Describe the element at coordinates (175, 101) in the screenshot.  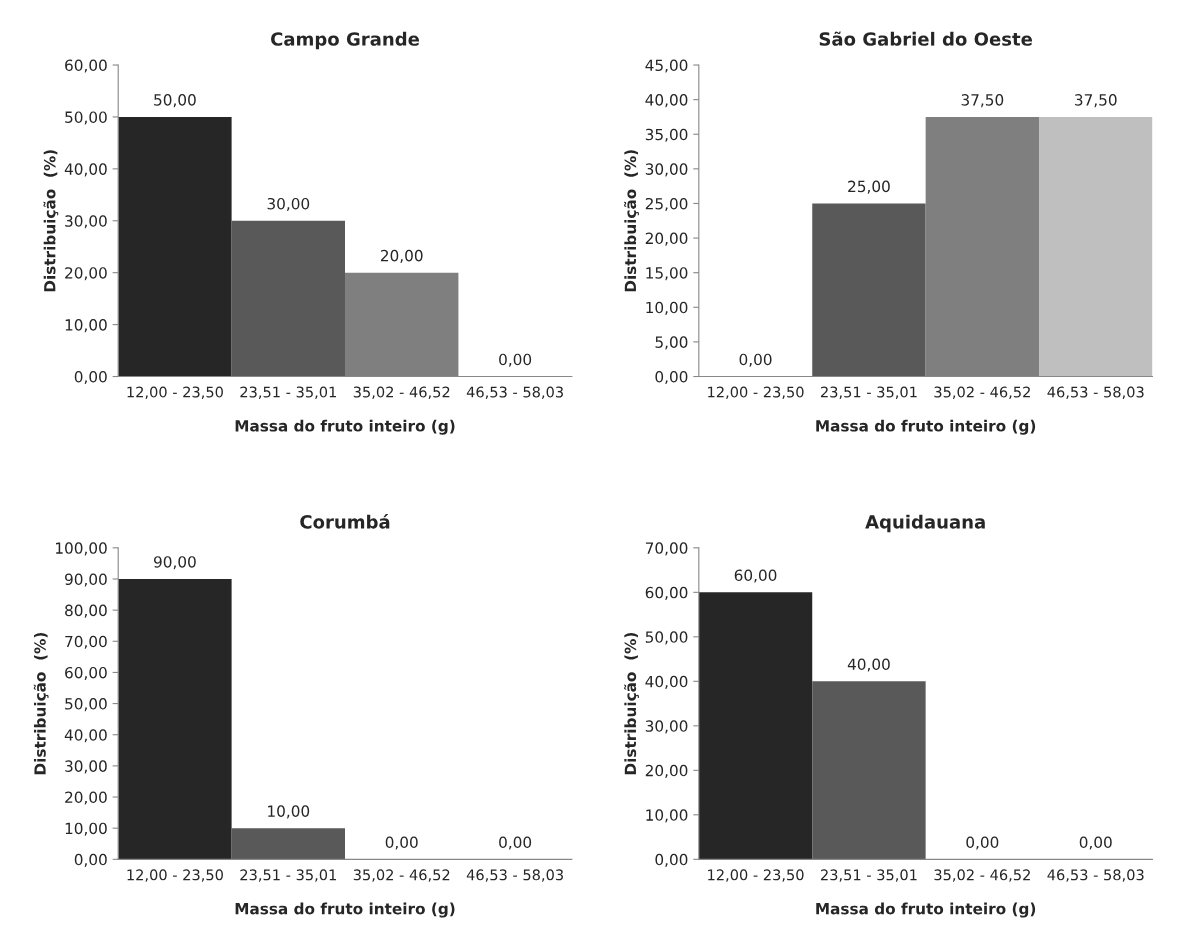
I see `data-label: 50,00` at that location.